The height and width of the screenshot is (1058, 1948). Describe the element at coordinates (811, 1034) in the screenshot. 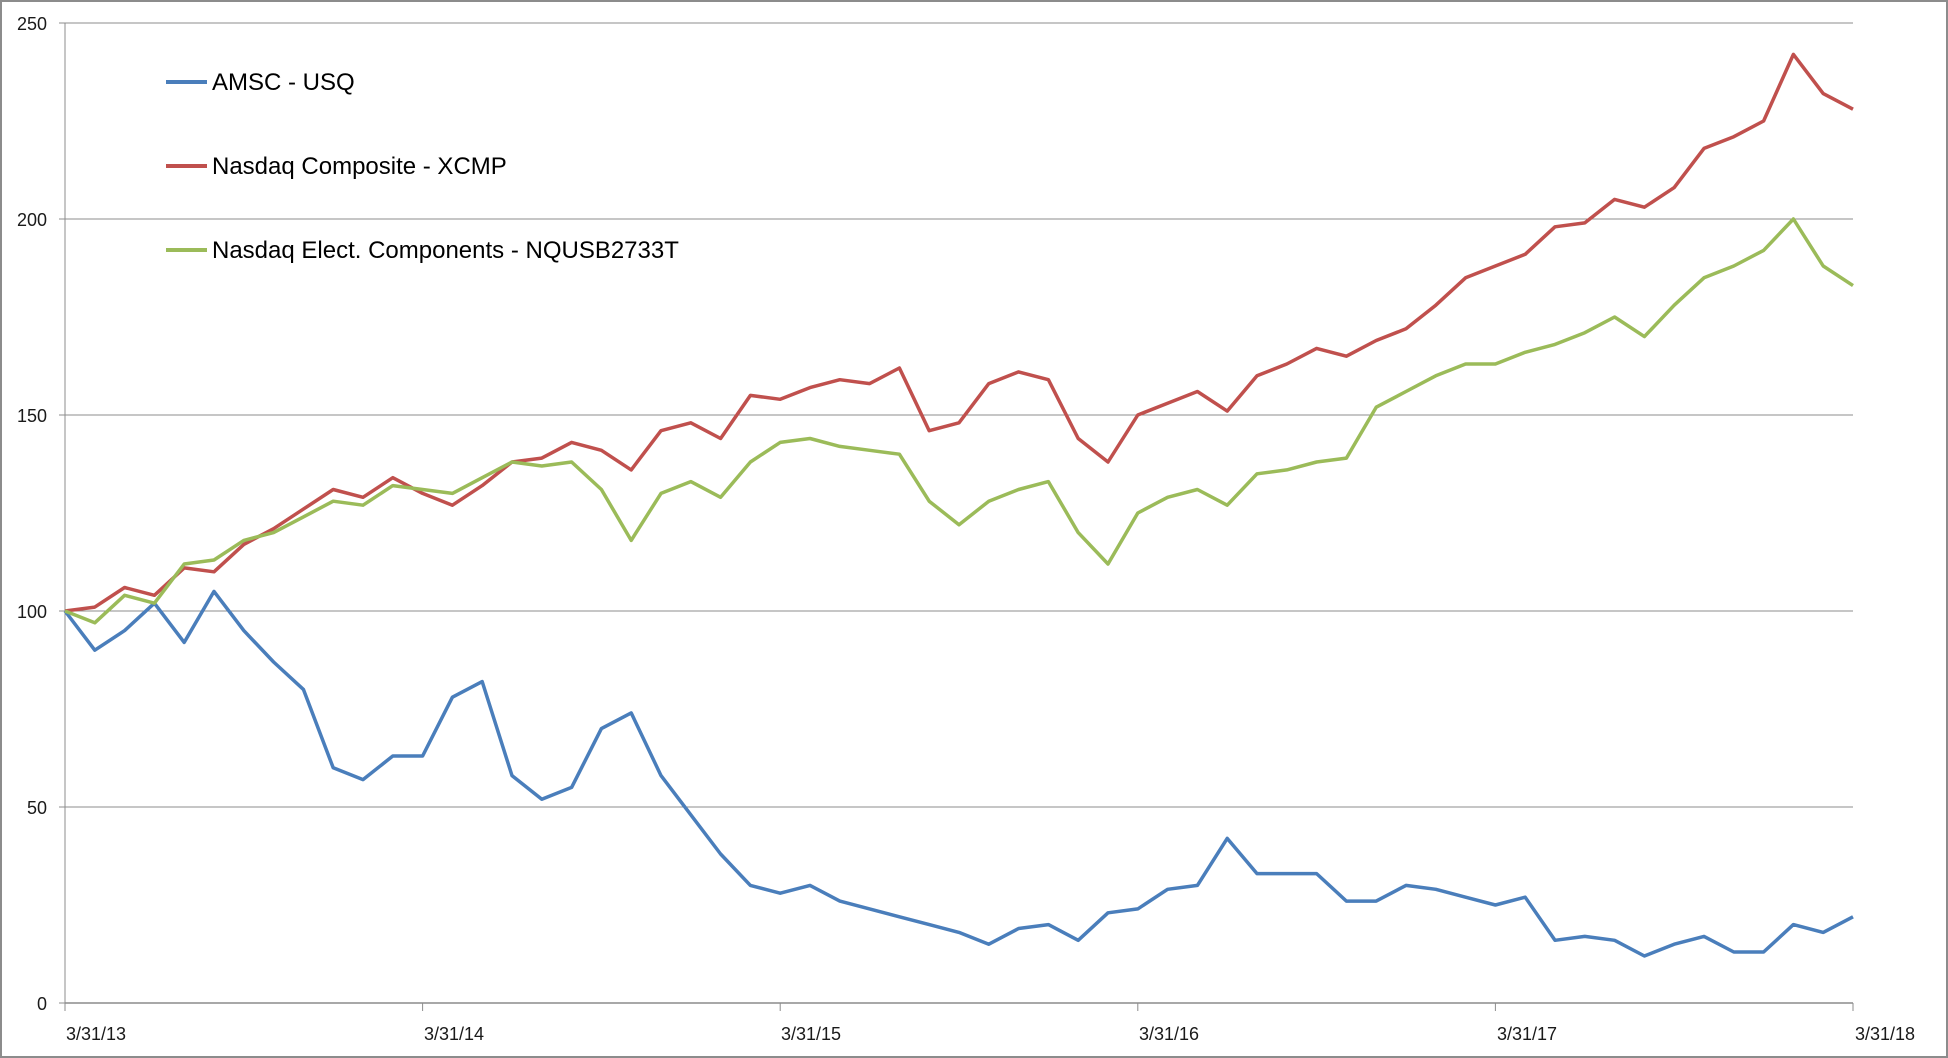

I see `x-tick-label: 3/31/15` at that location.